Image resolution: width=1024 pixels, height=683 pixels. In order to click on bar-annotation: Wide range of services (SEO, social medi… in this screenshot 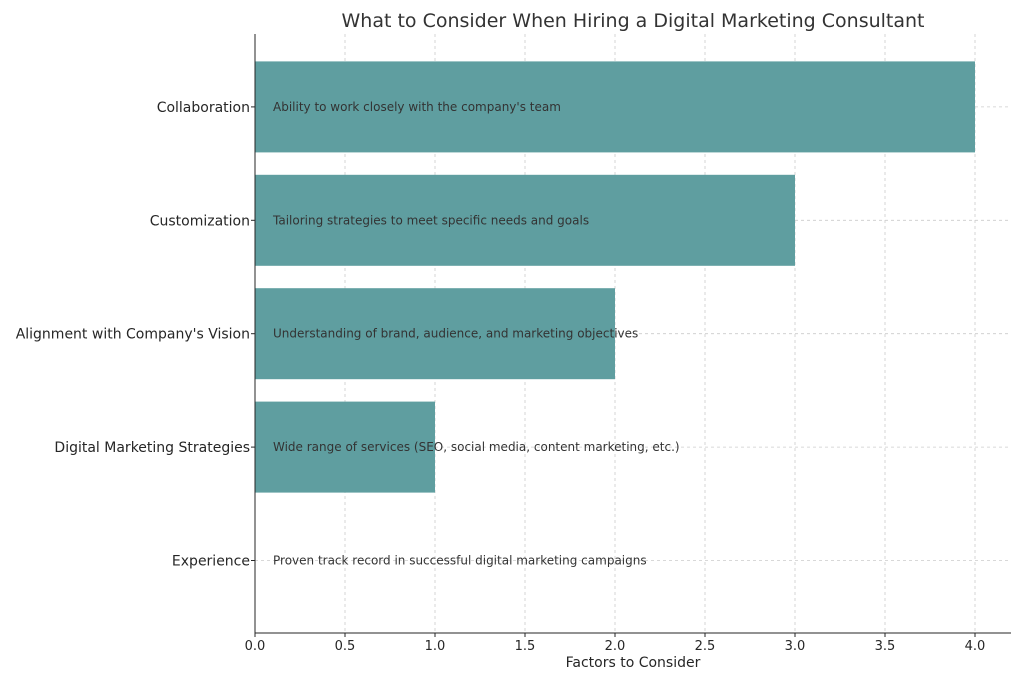, I will do `click(476, 447)`.